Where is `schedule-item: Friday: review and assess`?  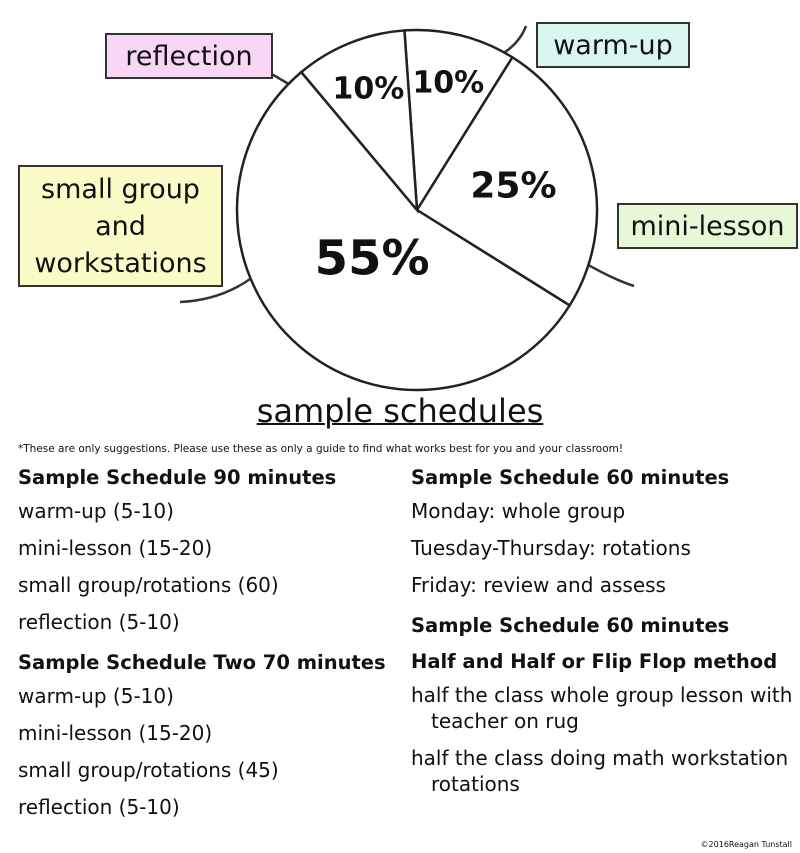
schedule-item: Friday: review and assess is located at coordinates (538, 585).